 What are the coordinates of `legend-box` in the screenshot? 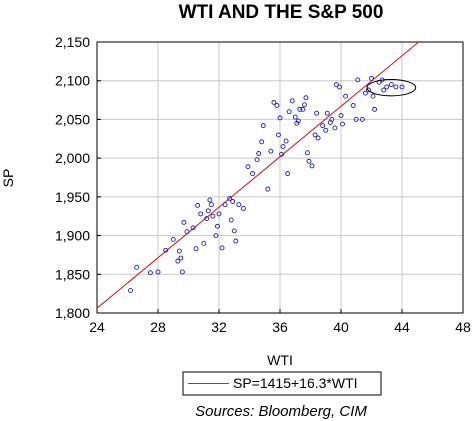 It's located at (282, 383).